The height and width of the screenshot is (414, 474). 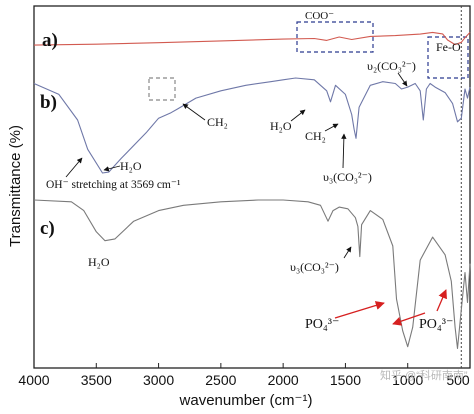 I want to click on arrow-oh-stretch, so click(x=74, y=167).